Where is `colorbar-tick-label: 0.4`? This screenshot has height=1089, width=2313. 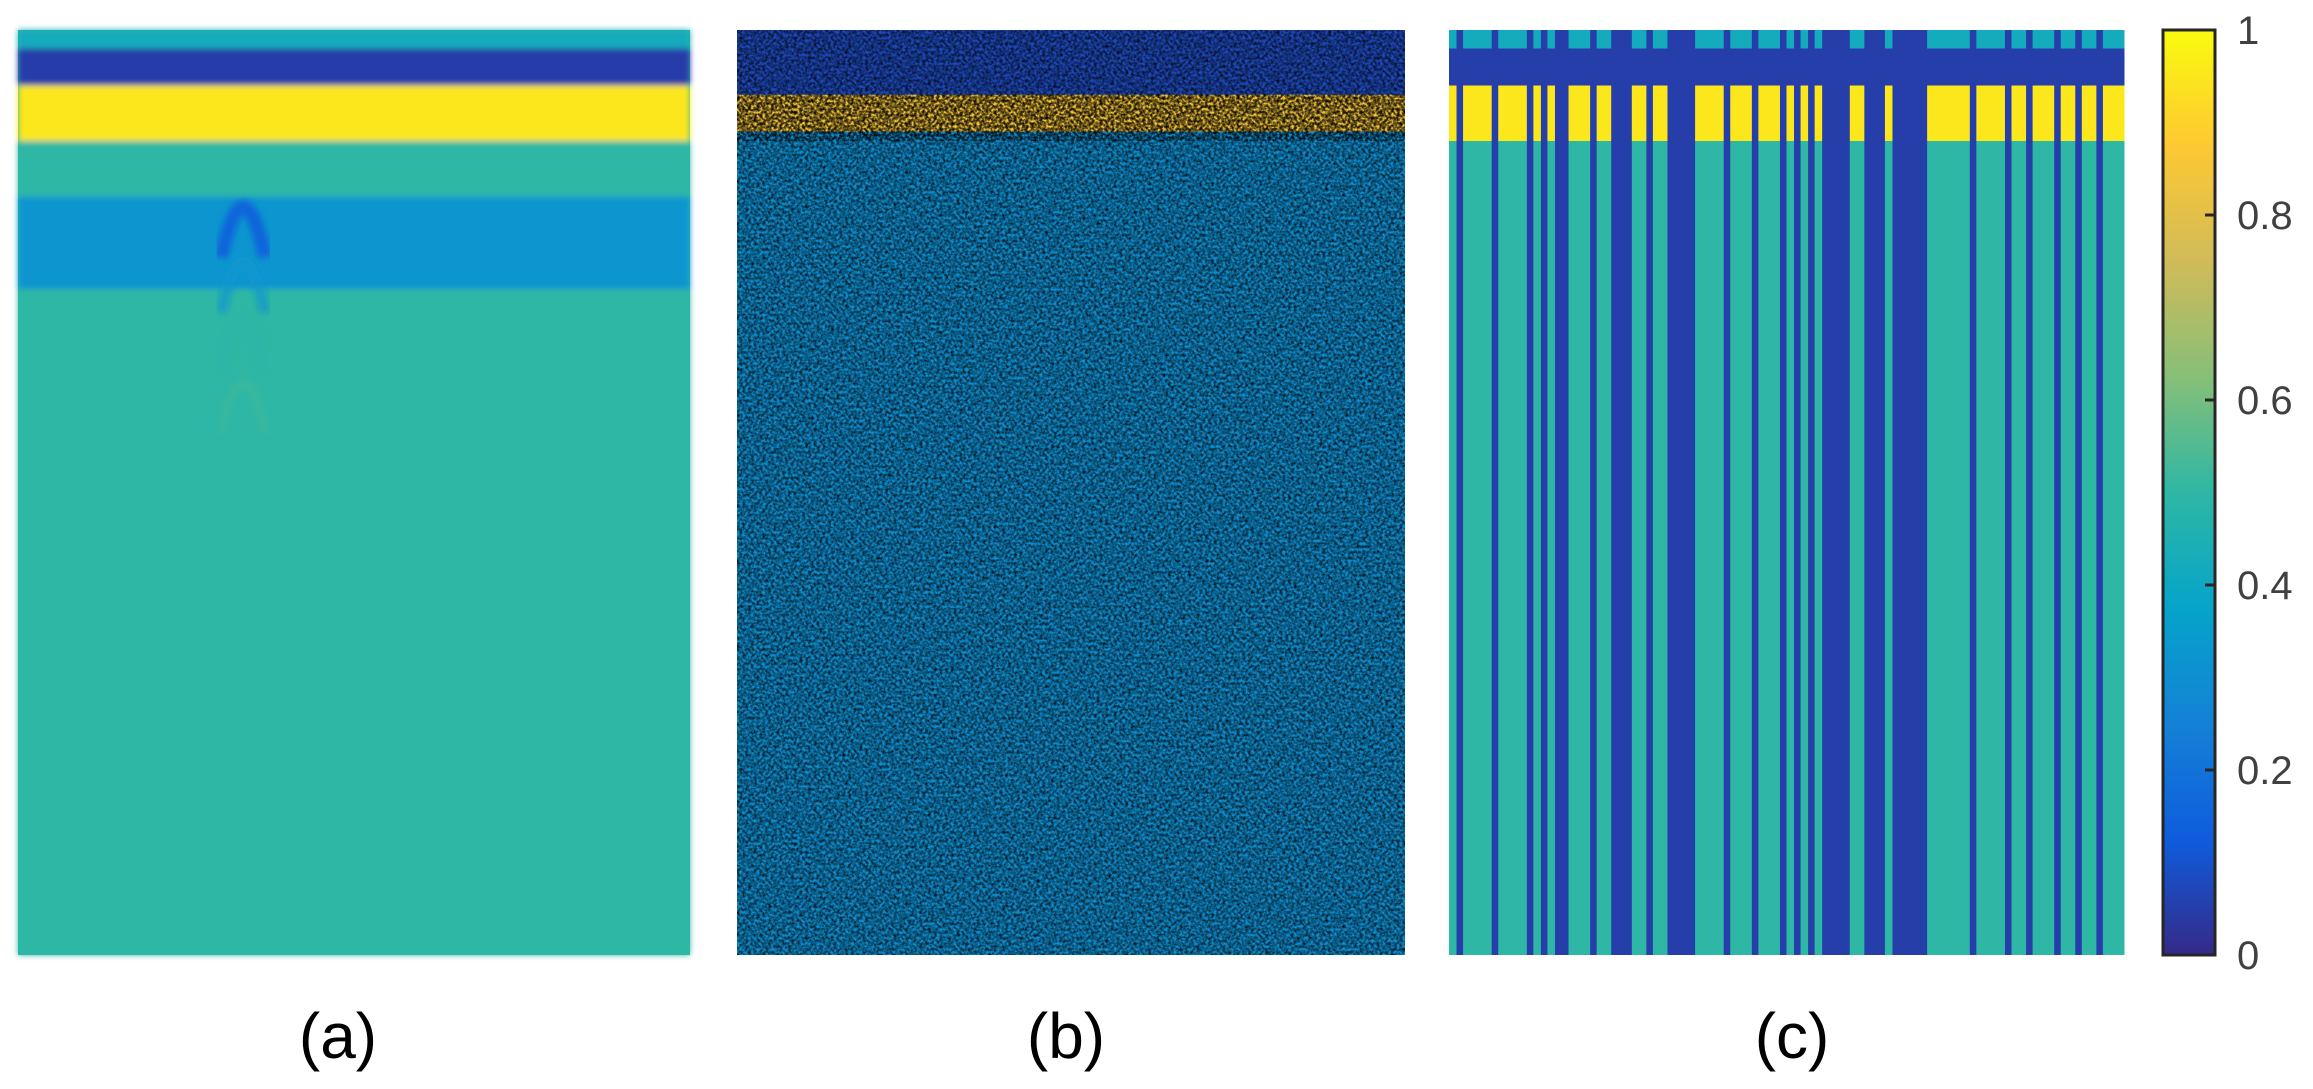
colorbar-tick-label: 0.4 is located at coordinates (2265, 586).